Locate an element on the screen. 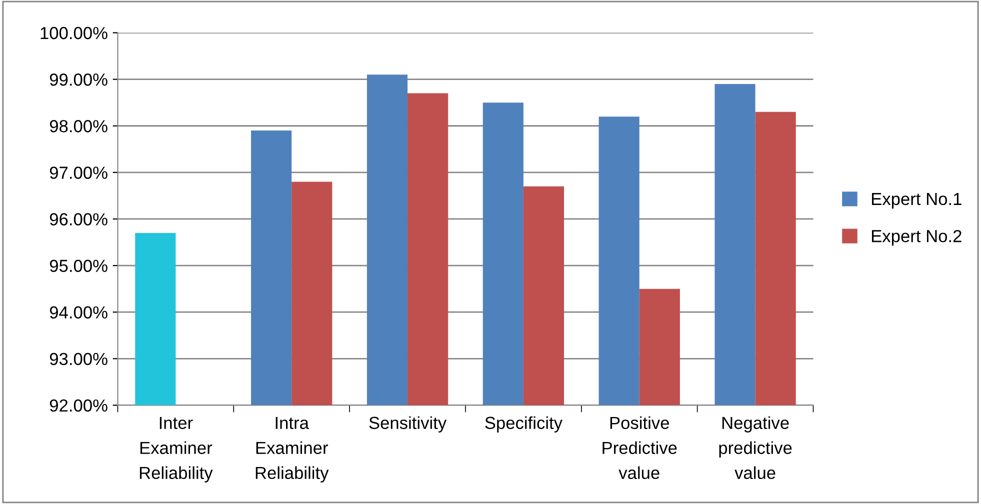  y-tick-label: 93.00% is located at coordinates (79, 359).